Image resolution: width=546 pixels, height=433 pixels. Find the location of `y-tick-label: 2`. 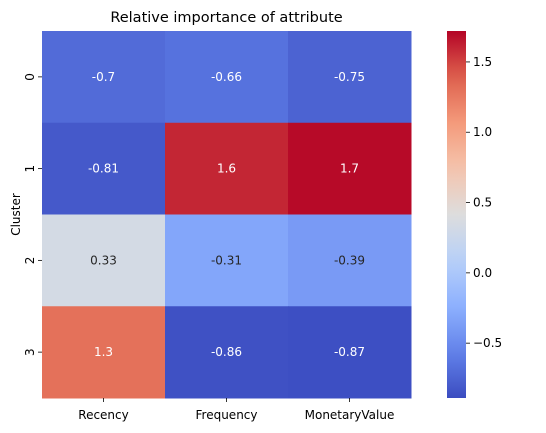

y-tick-label: 2 is located at coordinates (30, 261).